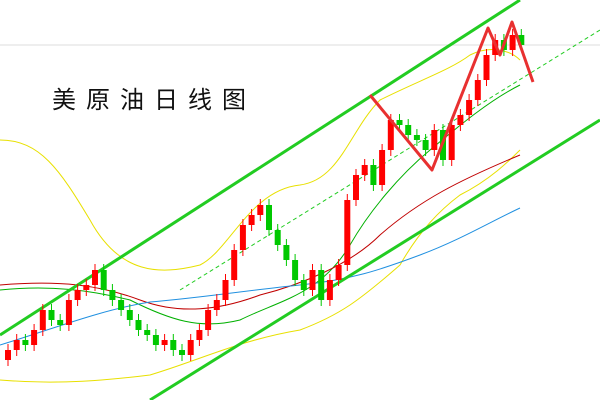  Describe the element at coordinates (451, 96) in the screenshot. I see `trend-arrows` at that location.